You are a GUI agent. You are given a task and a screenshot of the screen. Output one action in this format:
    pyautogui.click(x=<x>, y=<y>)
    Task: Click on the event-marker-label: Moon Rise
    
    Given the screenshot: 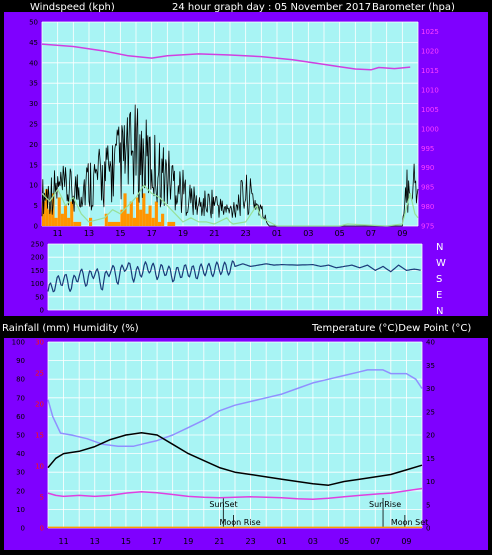 What is the action you would take?
    pyautogui.click(x=239, y=522)
    